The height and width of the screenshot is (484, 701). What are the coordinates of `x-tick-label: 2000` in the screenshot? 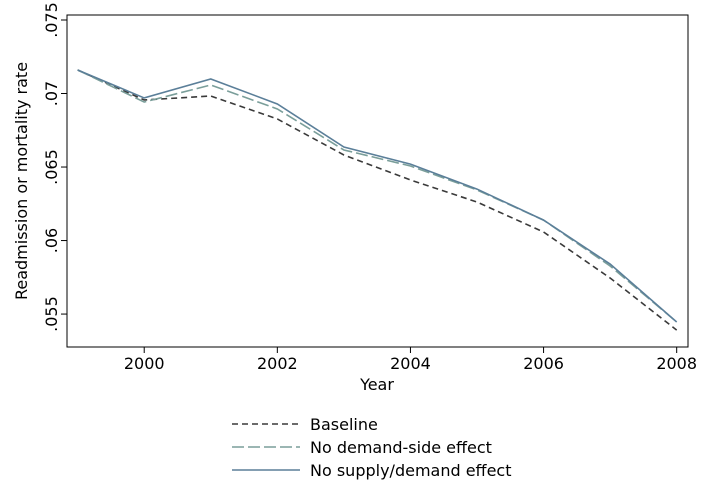 It's located at (144, 363).